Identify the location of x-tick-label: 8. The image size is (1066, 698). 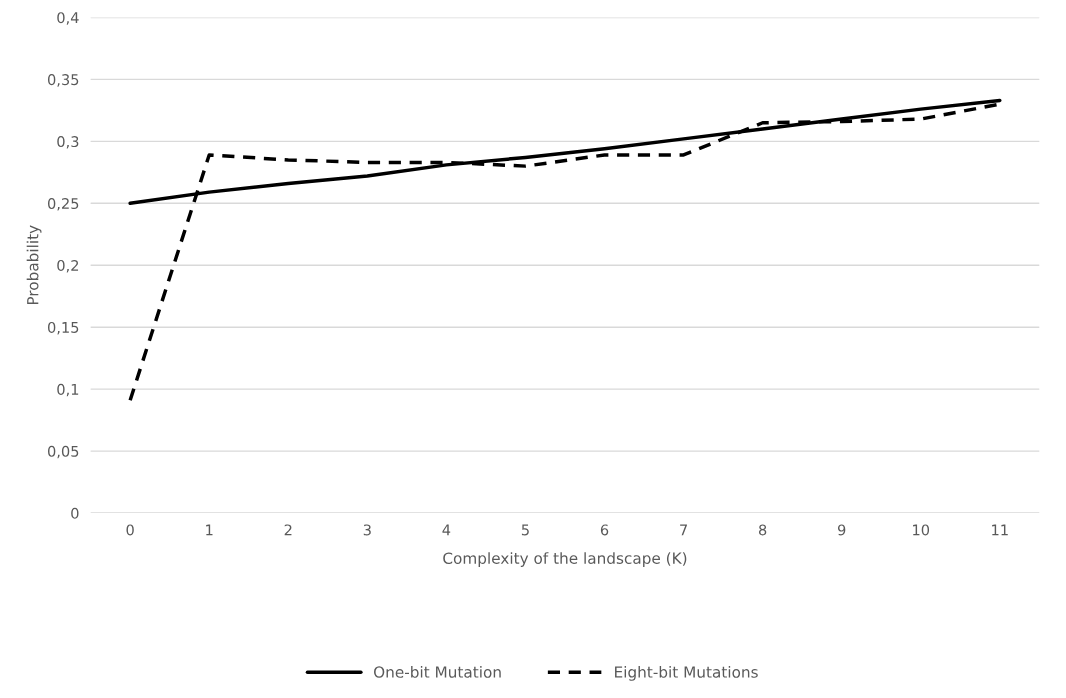
(762, 530).